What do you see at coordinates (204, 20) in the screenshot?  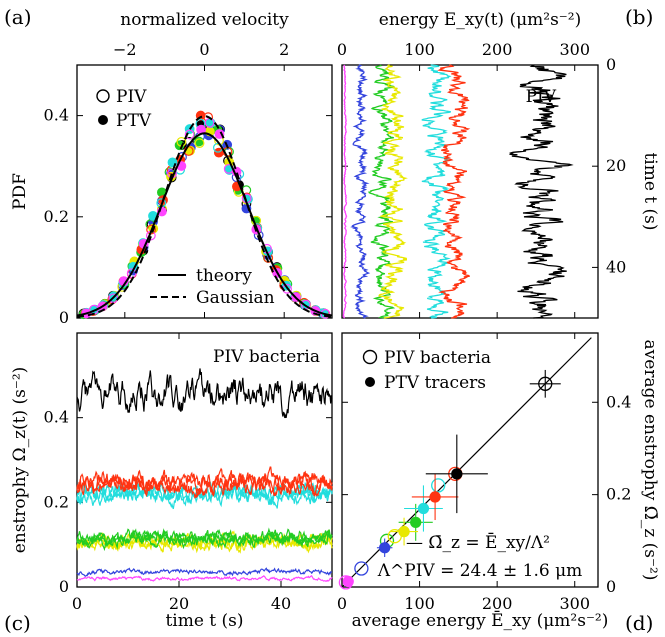 I see `x-axis-label: normalized velocity` at bounding box center [204, 20].